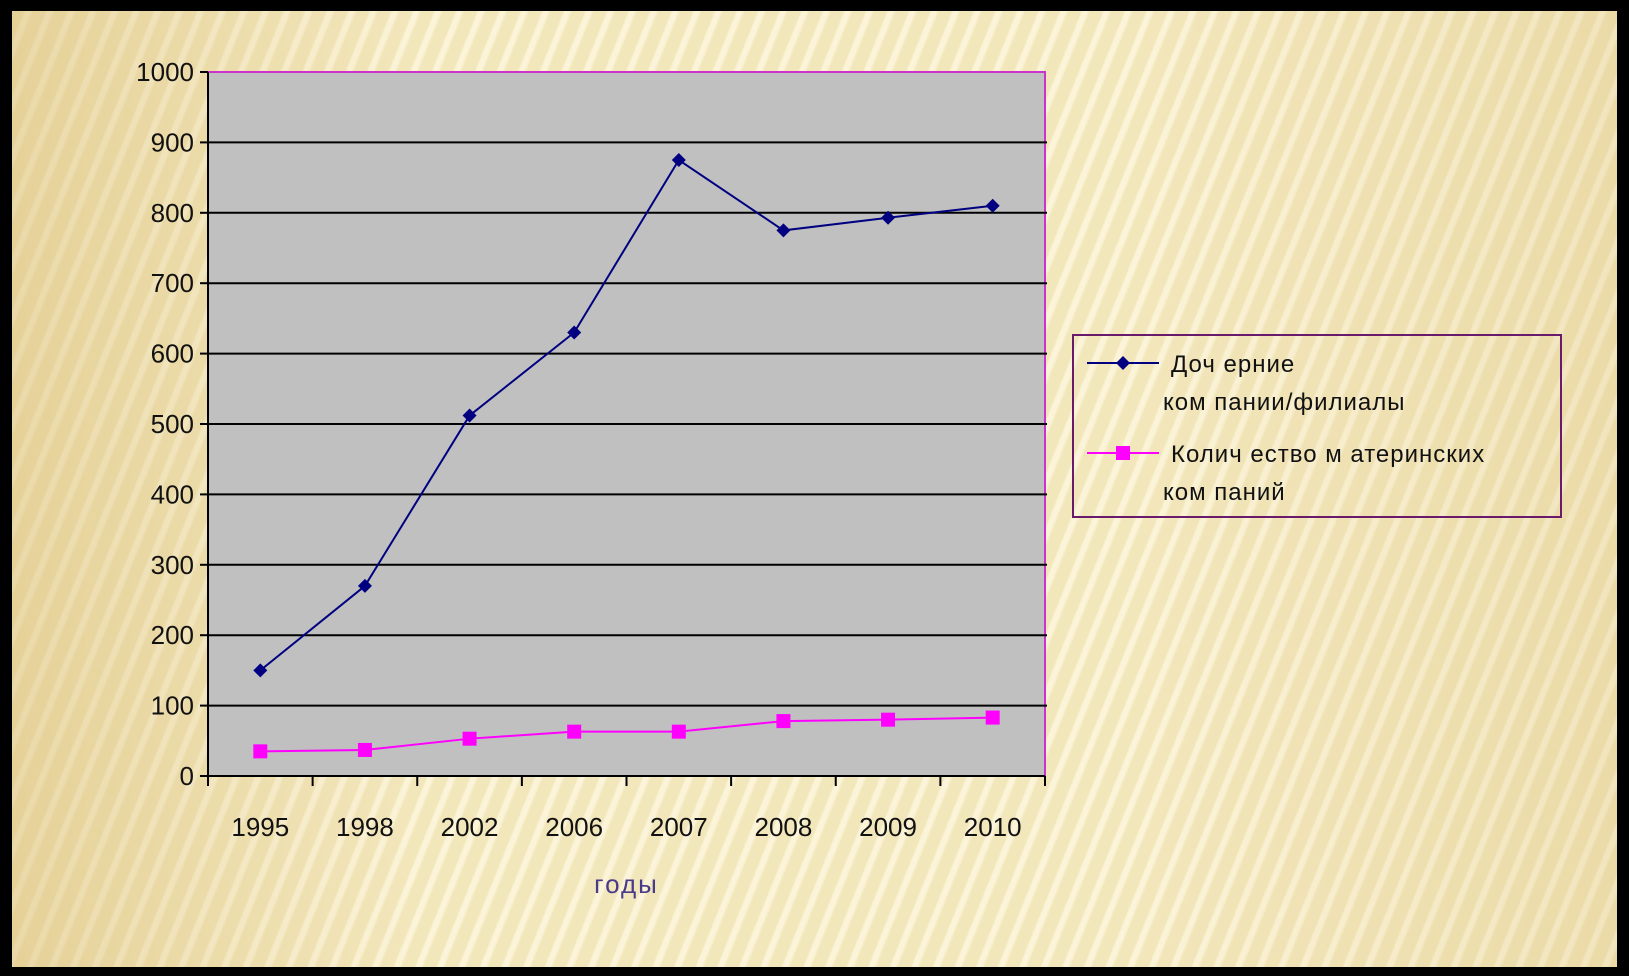 Image resolution: width=1629 pixels, height=976 pixels. I want to click on y-tick-label: 1000, so click(165, 72).